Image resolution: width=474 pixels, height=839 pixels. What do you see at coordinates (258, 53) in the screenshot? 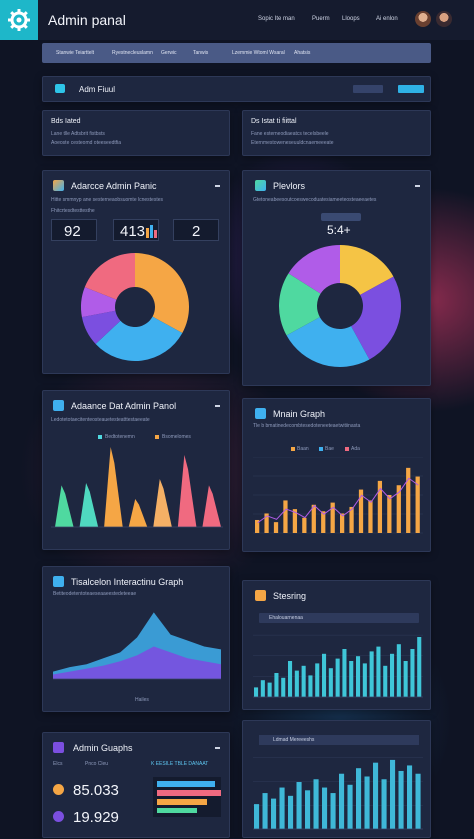
I see `subnav-item: Lzemmie Wtoml Wsaral` at bounding box center [258, 53].